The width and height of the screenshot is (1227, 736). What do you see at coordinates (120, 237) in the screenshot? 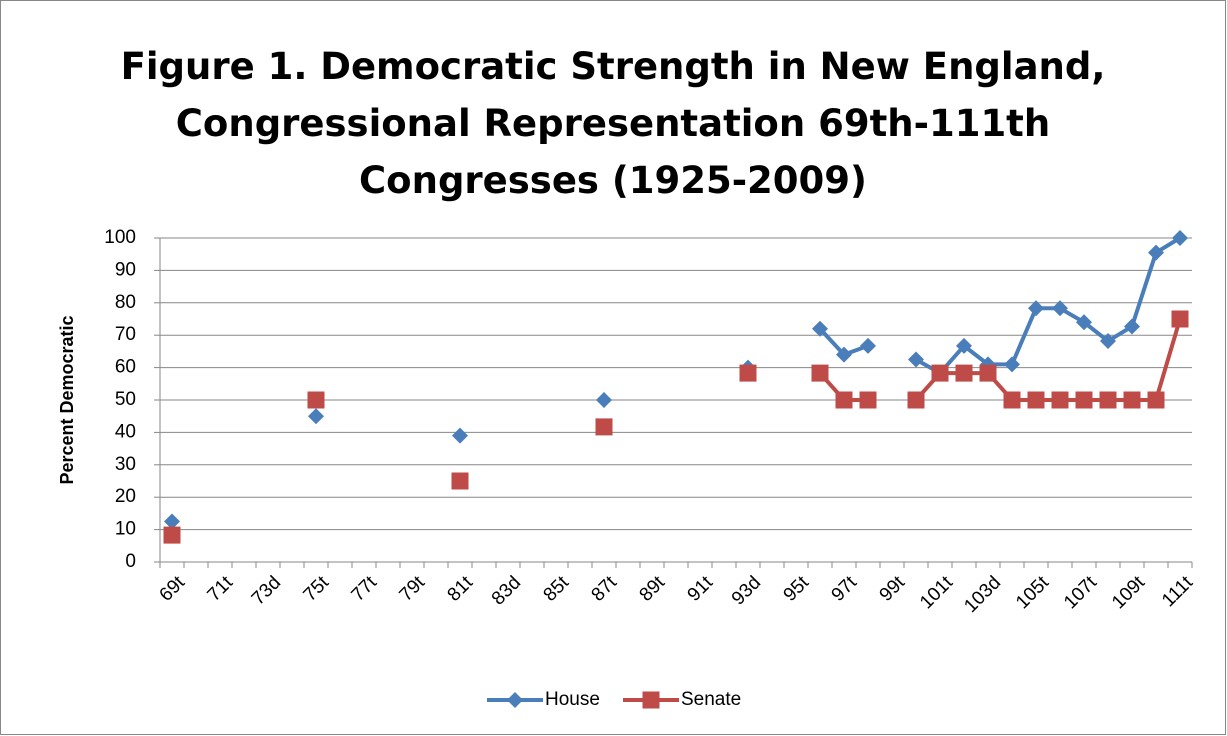
I see `y-tick-label: 100` at bounding box center [120, 237].